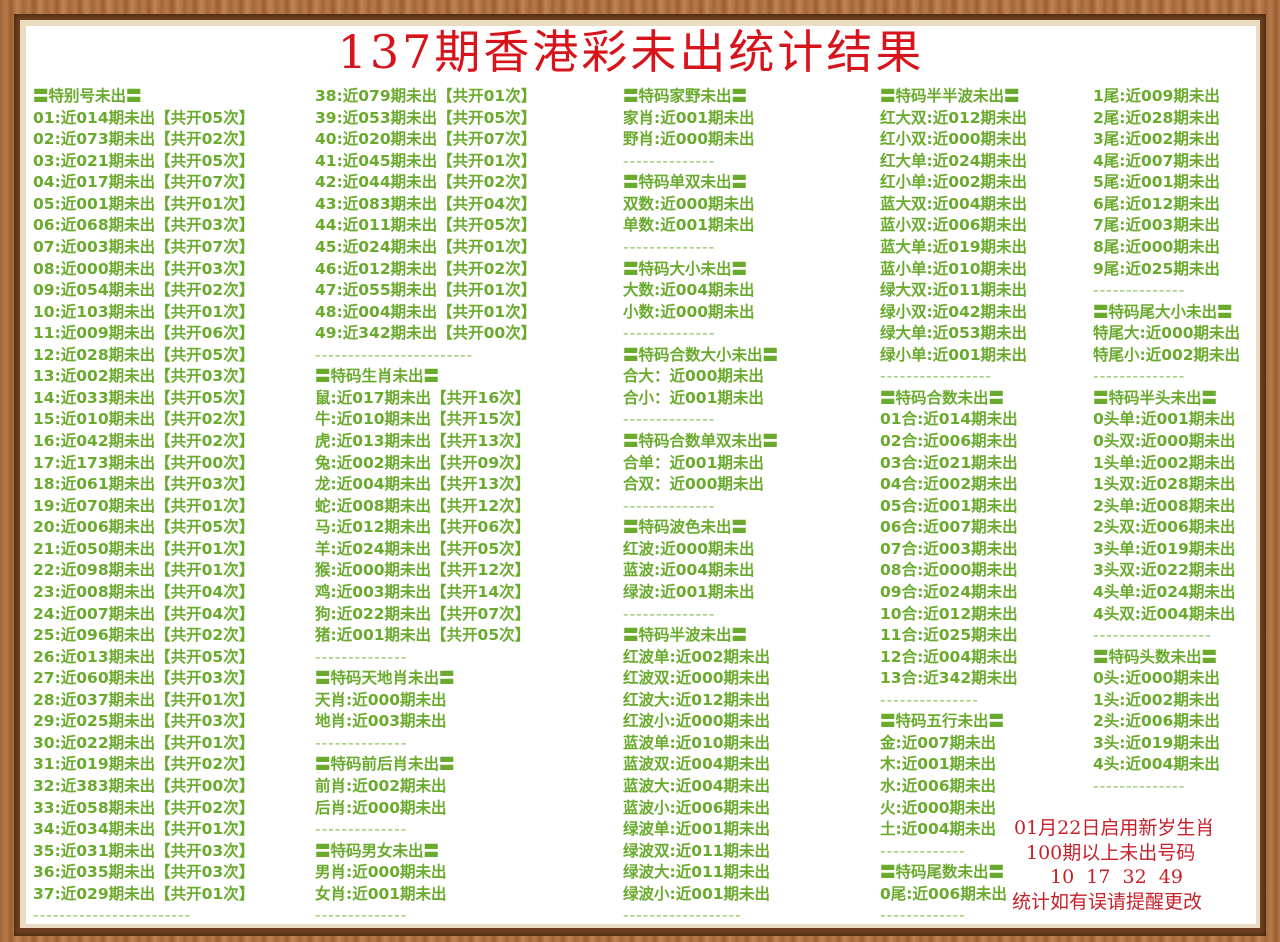  I want to click on stat-item: 女肖:近001期未出, so click(381, 893).